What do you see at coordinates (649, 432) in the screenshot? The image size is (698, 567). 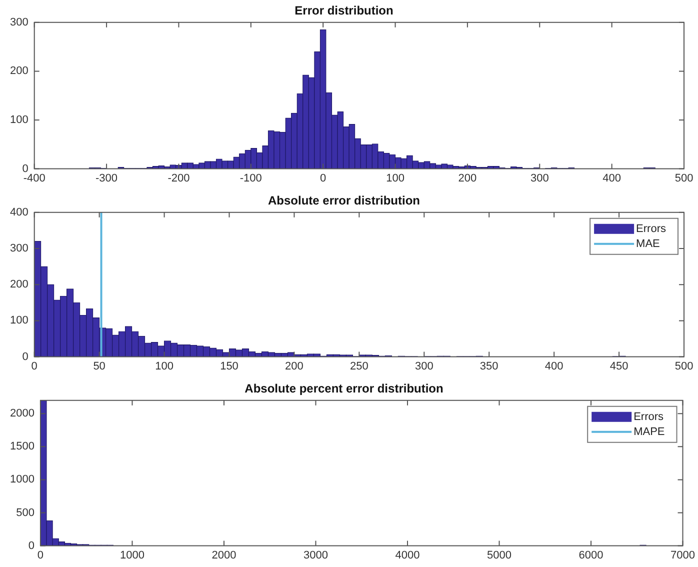 I see `legend-label: MAPE` at bounding box center [649, 432].